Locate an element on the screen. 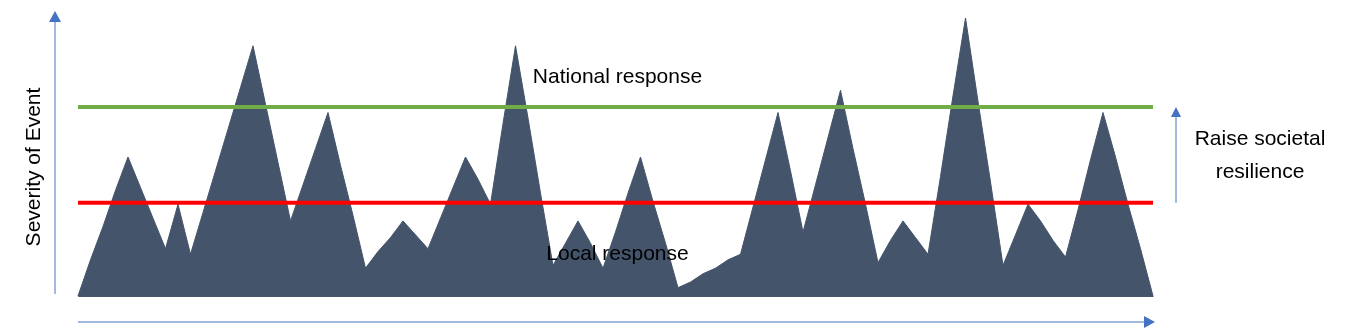 The width and height of the screenshot is (1370, 336). ref-line-label: National response is located at coordinates (617, 75).